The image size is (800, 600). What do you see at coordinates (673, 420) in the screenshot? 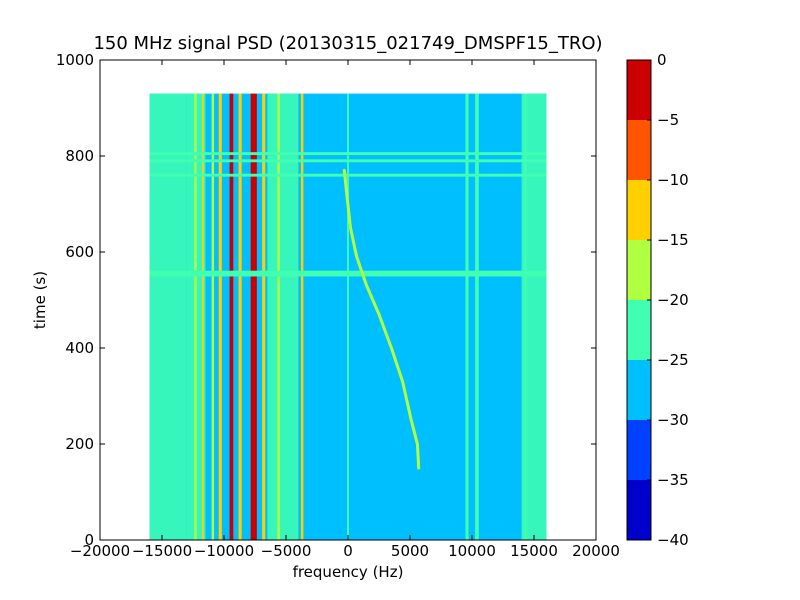
I see `colorbar-tick-label: −30` at bounding box center [673, 420].